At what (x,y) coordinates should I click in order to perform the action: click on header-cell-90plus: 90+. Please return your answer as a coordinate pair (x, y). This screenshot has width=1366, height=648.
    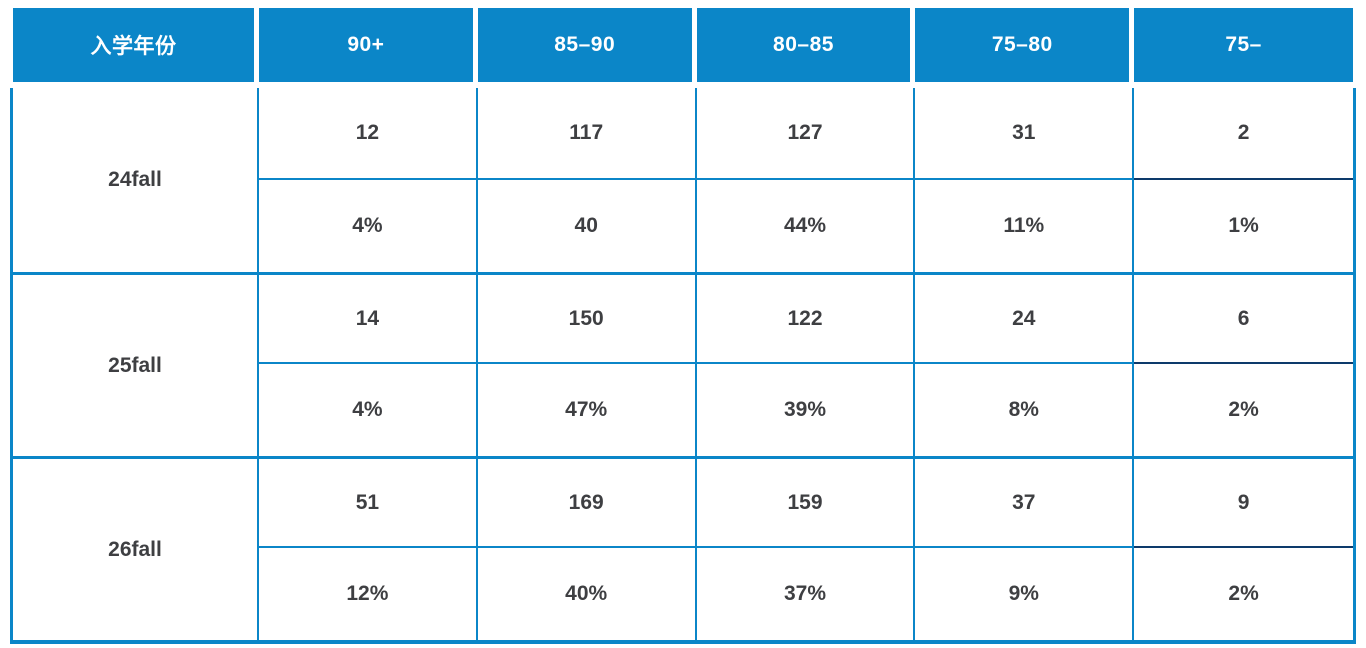
    Looking at the image, I should click on (368, 45).